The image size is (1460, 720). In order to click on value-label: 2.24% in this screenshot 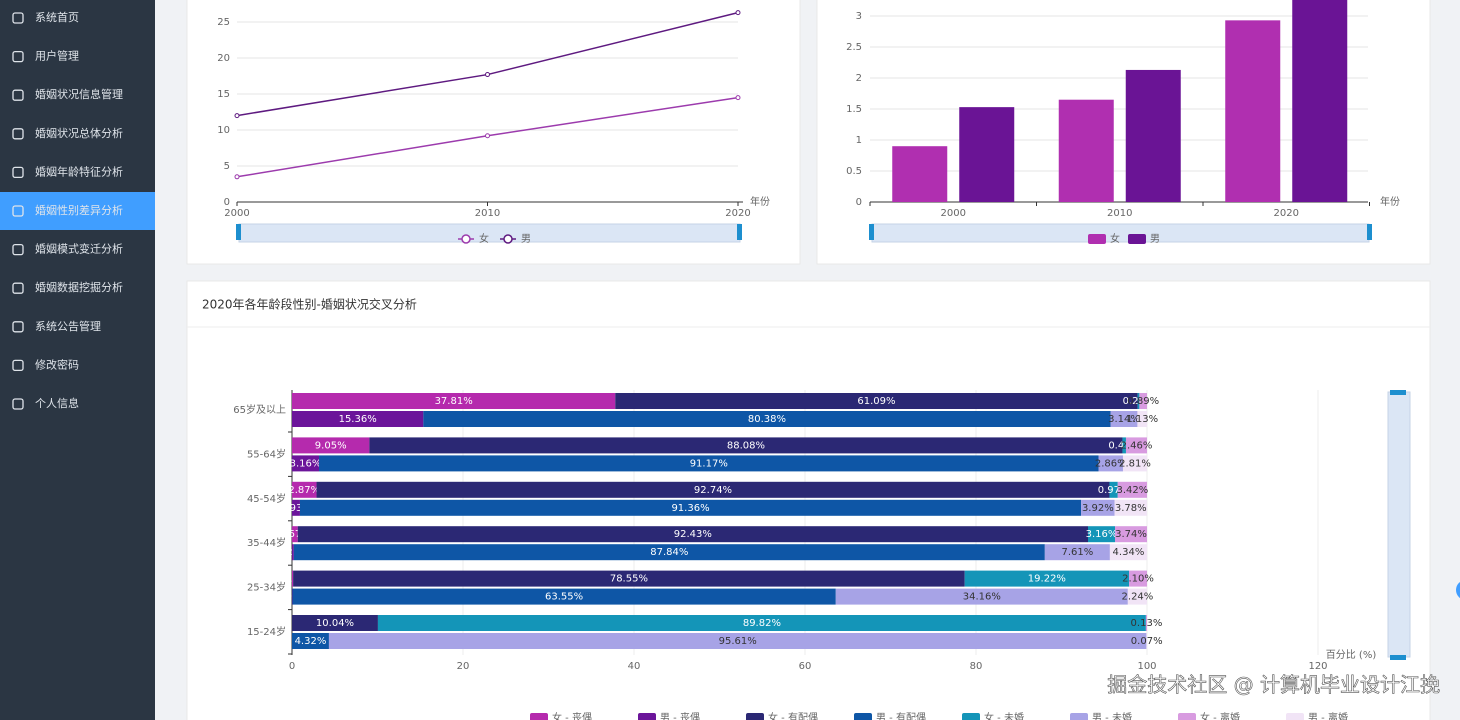, I will do `click(1138, 597)`.